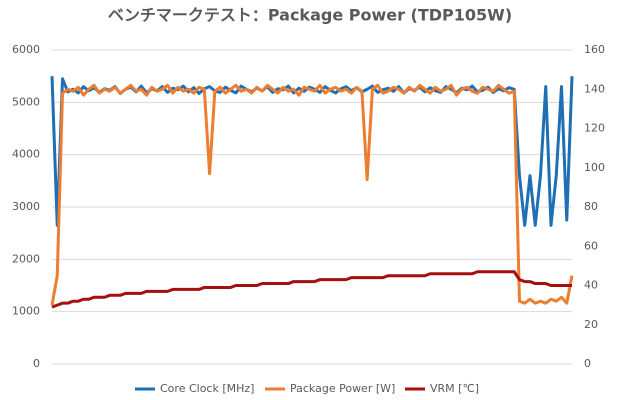 The height and width of the screenshot is (400, 620). I want to click on y-tick-label: 5000, so click(26, 101).